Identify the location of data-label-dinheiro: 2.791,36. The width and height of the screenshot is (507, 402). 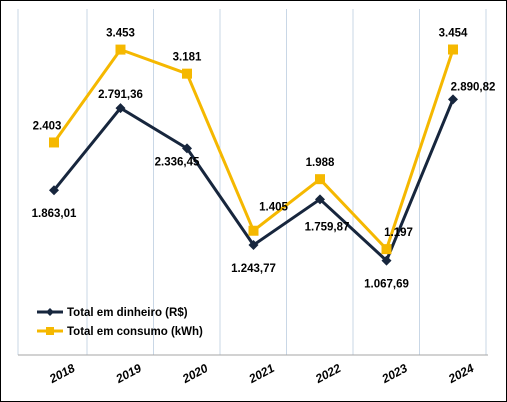
(120, 95).